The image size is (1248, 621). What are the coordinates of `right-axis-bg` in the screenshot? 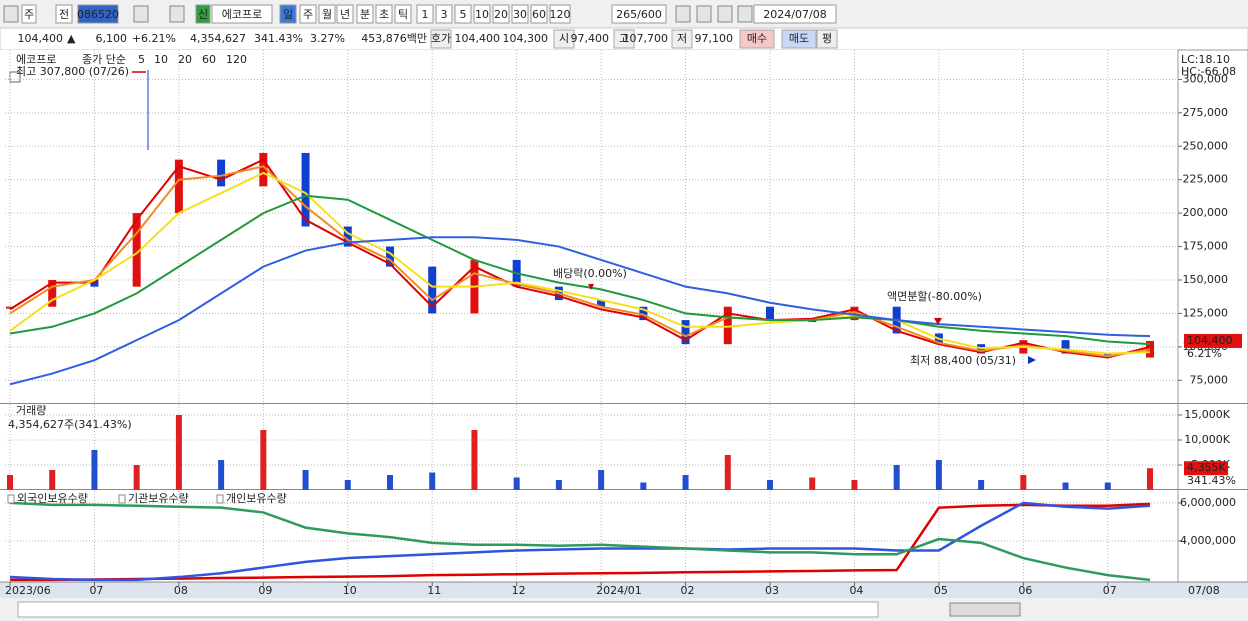 It's located at (1212, 316).